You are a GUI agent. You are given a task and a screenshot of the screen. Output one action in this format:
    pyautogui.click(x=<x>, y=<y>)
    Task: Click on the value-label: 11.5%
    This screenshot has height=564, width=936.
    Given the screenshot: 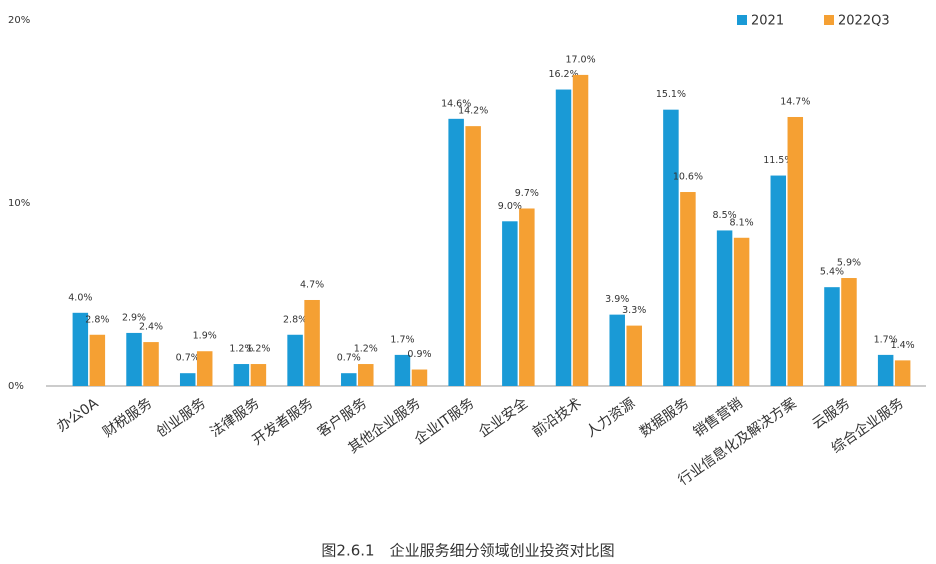 What is the action you would take?
    pyautogui.click(x=778, y=160)
    